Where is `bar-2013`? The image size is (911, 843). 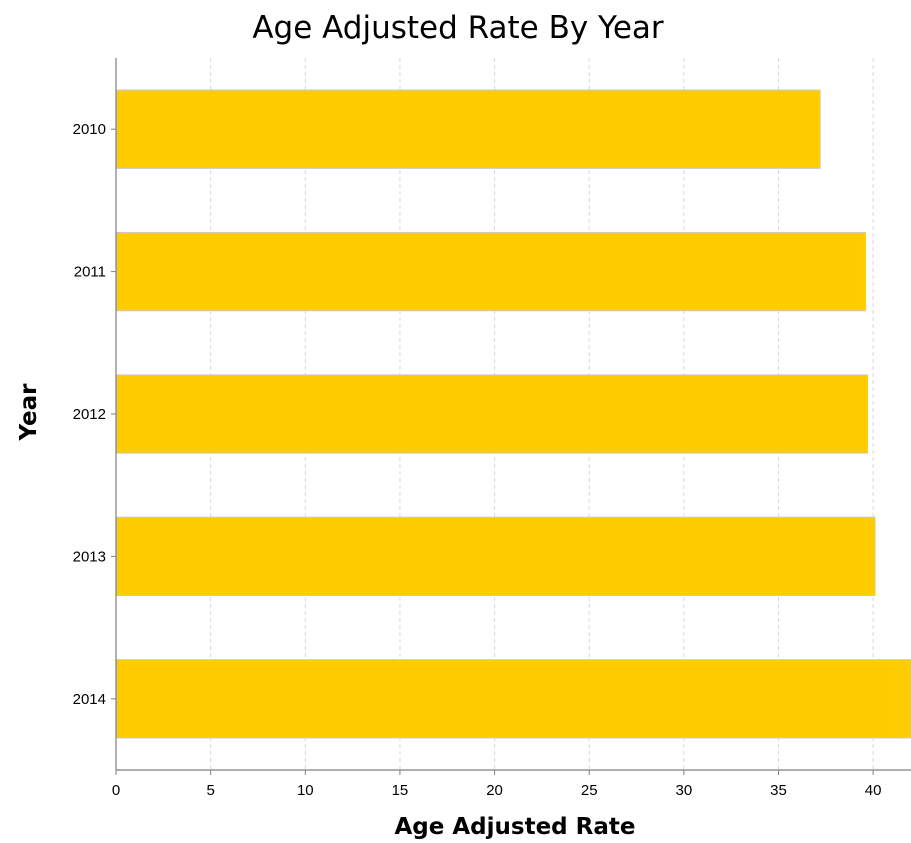 bar-2013 is located at coordinates (495, 556).